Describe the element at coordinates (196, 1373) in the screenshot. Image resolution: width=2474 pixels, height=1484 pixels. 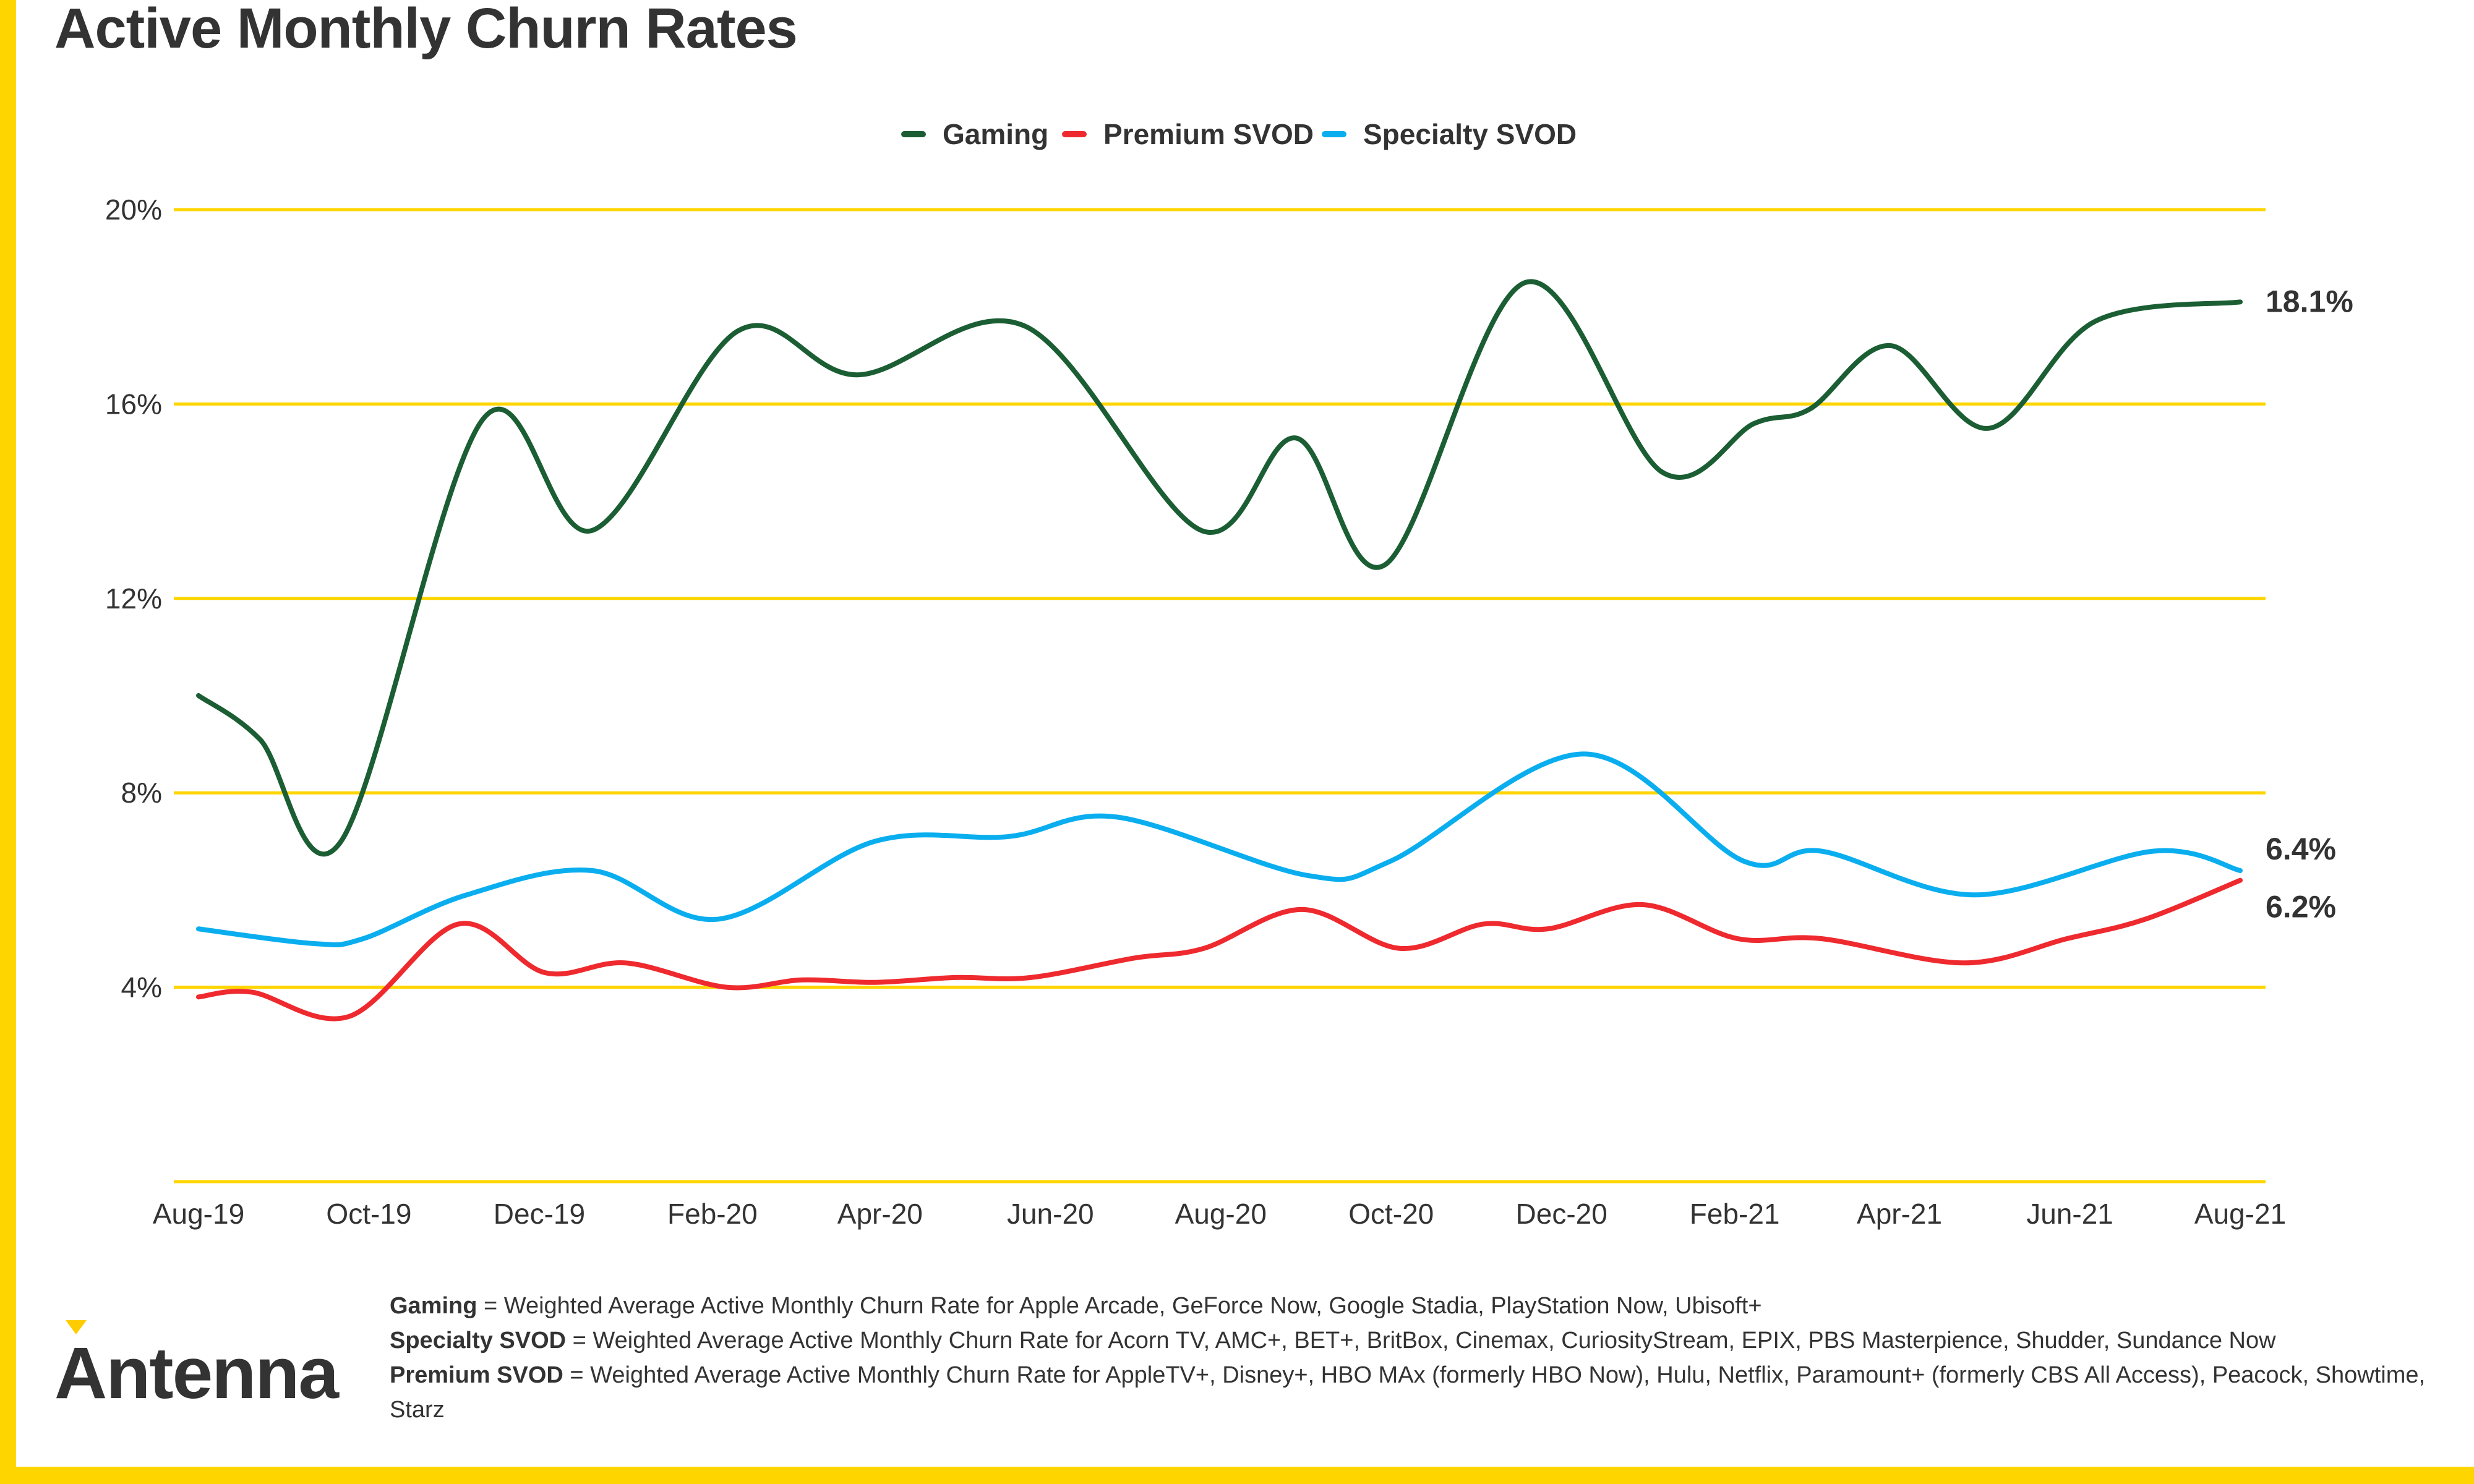
I see `logo-text: Antenna` at that location.